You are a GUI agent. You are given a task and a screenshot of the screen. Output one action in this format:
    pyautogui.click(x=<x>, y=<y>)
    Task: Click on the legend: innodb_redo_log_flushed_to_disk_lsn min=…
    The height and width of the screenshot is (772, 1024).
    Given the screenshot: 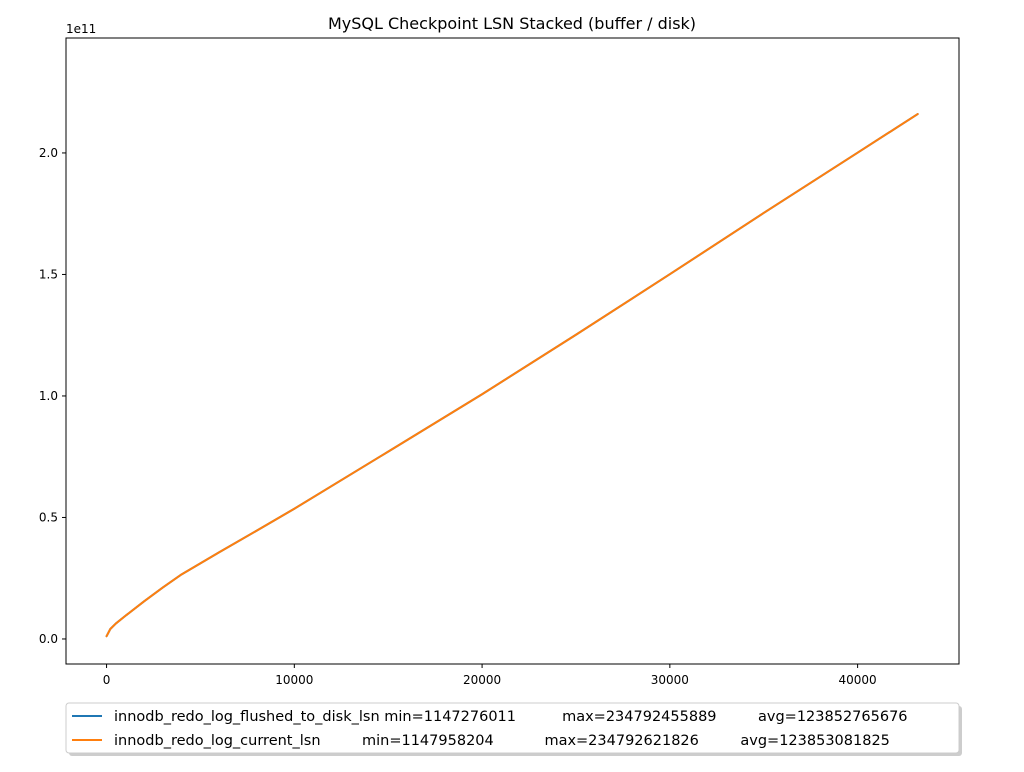 What is the action you would take?
    pyautogui.click(x=513, y=729)
    